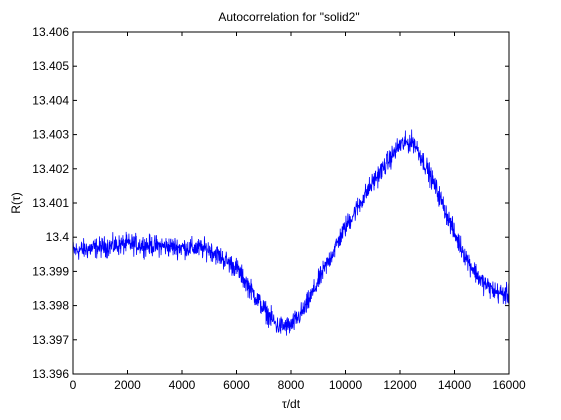  What do you see at coordinates (50, 271) in the screenshot?
I see `y-tick-label: 13.399` at bounding box center [50, 271].